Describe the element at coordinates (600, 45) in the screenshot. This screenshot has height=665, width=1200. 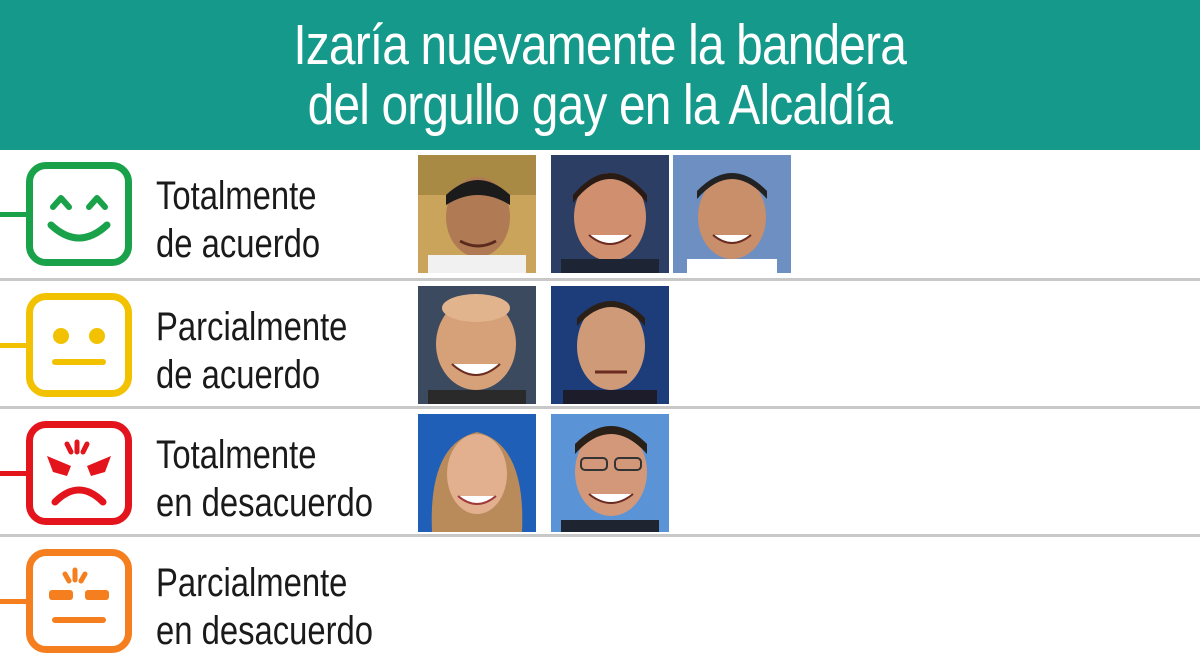
I see `title-line-1: Izaría nuevamente la bandera` at that location.